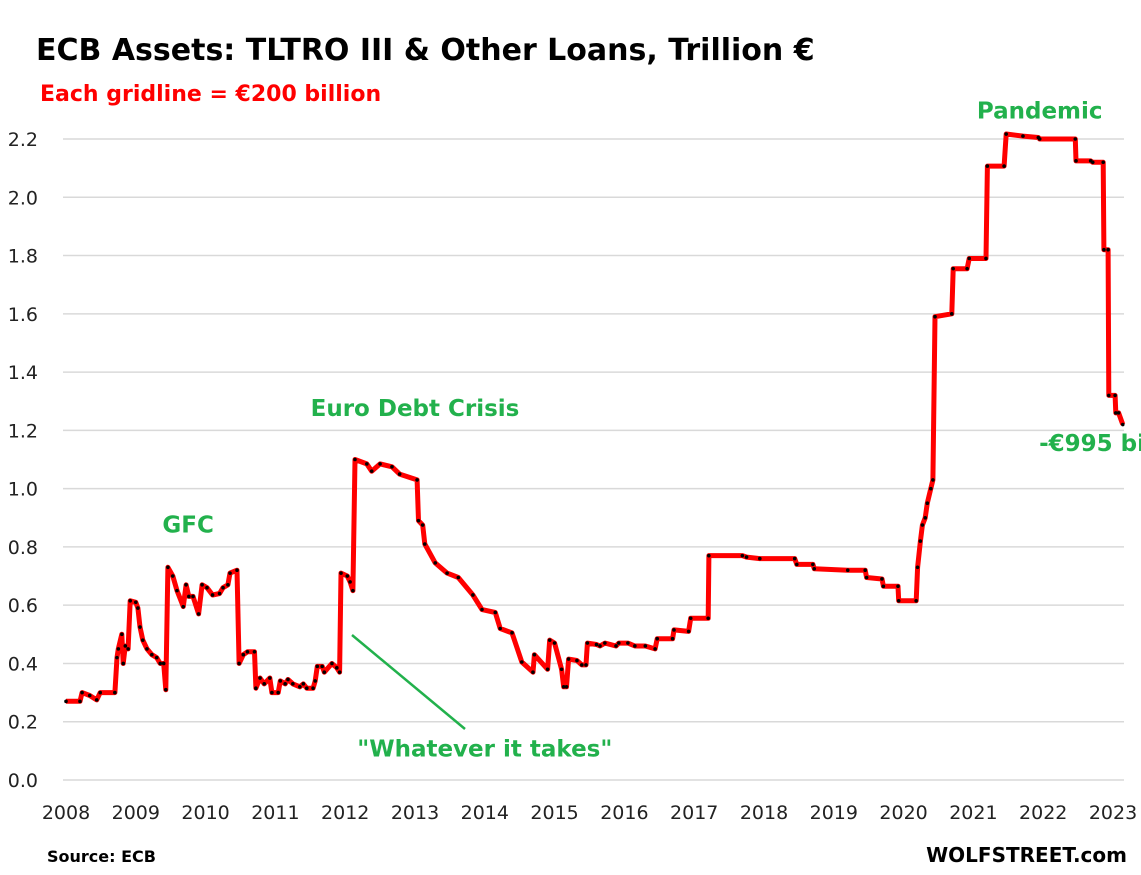 The image size is (1141, 875). What do you see at coordinates (1090, 444) in the screenshot?
I see `annotation-label: -€995 billion` at bounding box center [1090, 444].